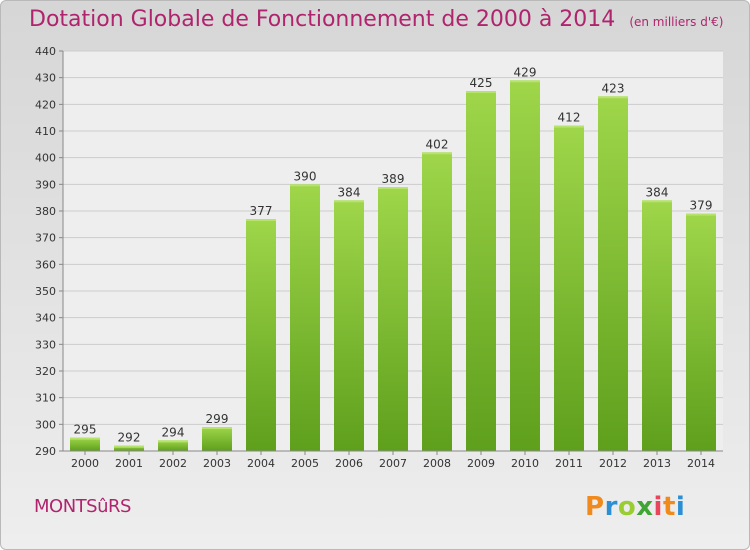  What do you see at coordinates (595, 507) in the screenshot?
I see `logo-letter: P` at bounding box center [595, 507].